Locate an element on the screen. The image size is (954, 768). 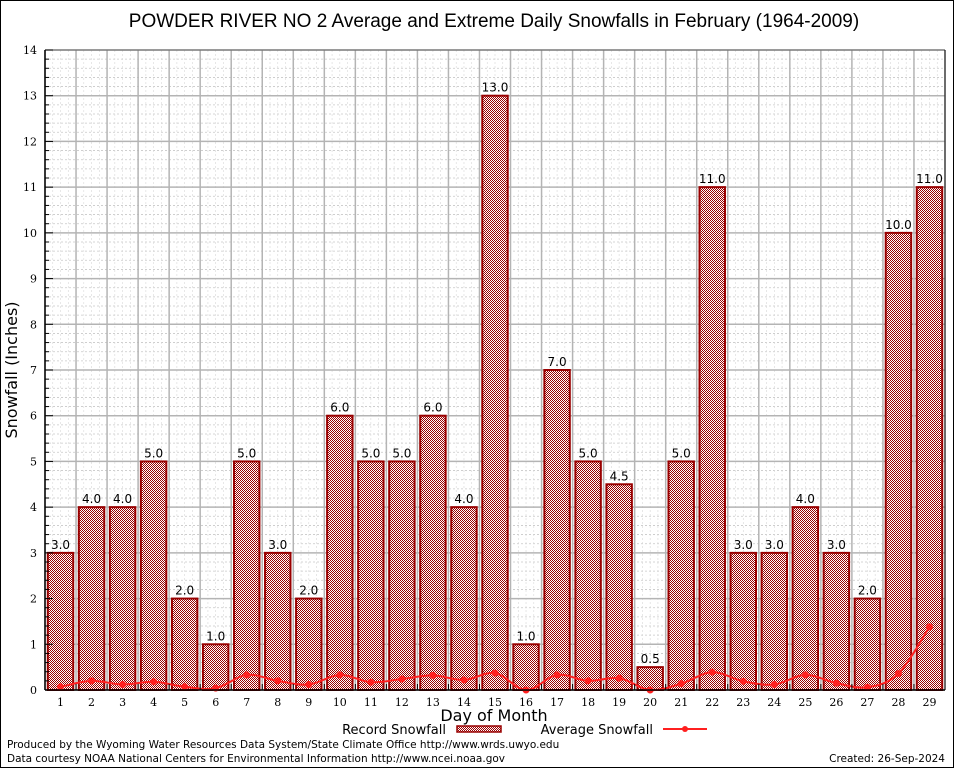
x-tick-label: 12 is located at coordinates (402, 702).